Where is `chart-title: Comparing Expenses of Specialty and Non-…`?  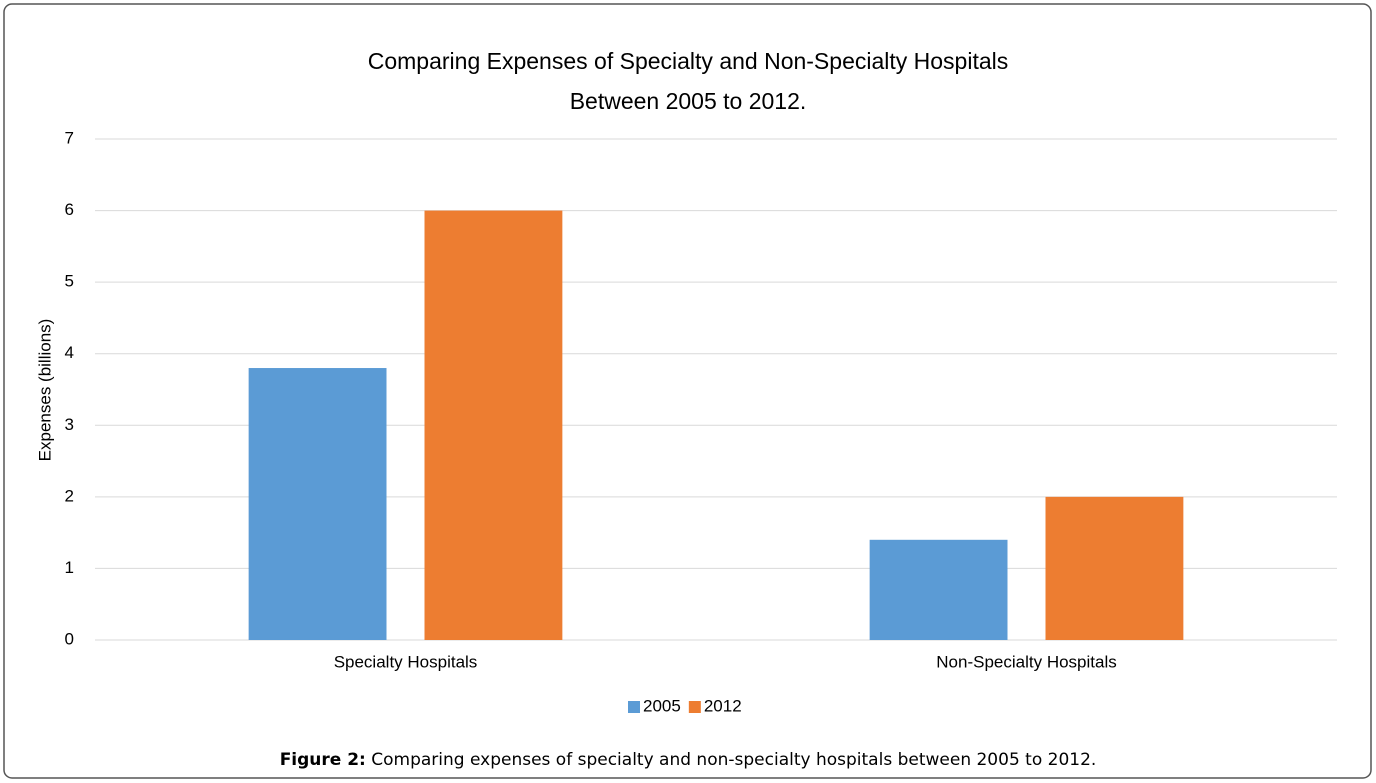
chart-title: Comparing Expenses of Specialty and Non-… is located at coordinates (688, 61).